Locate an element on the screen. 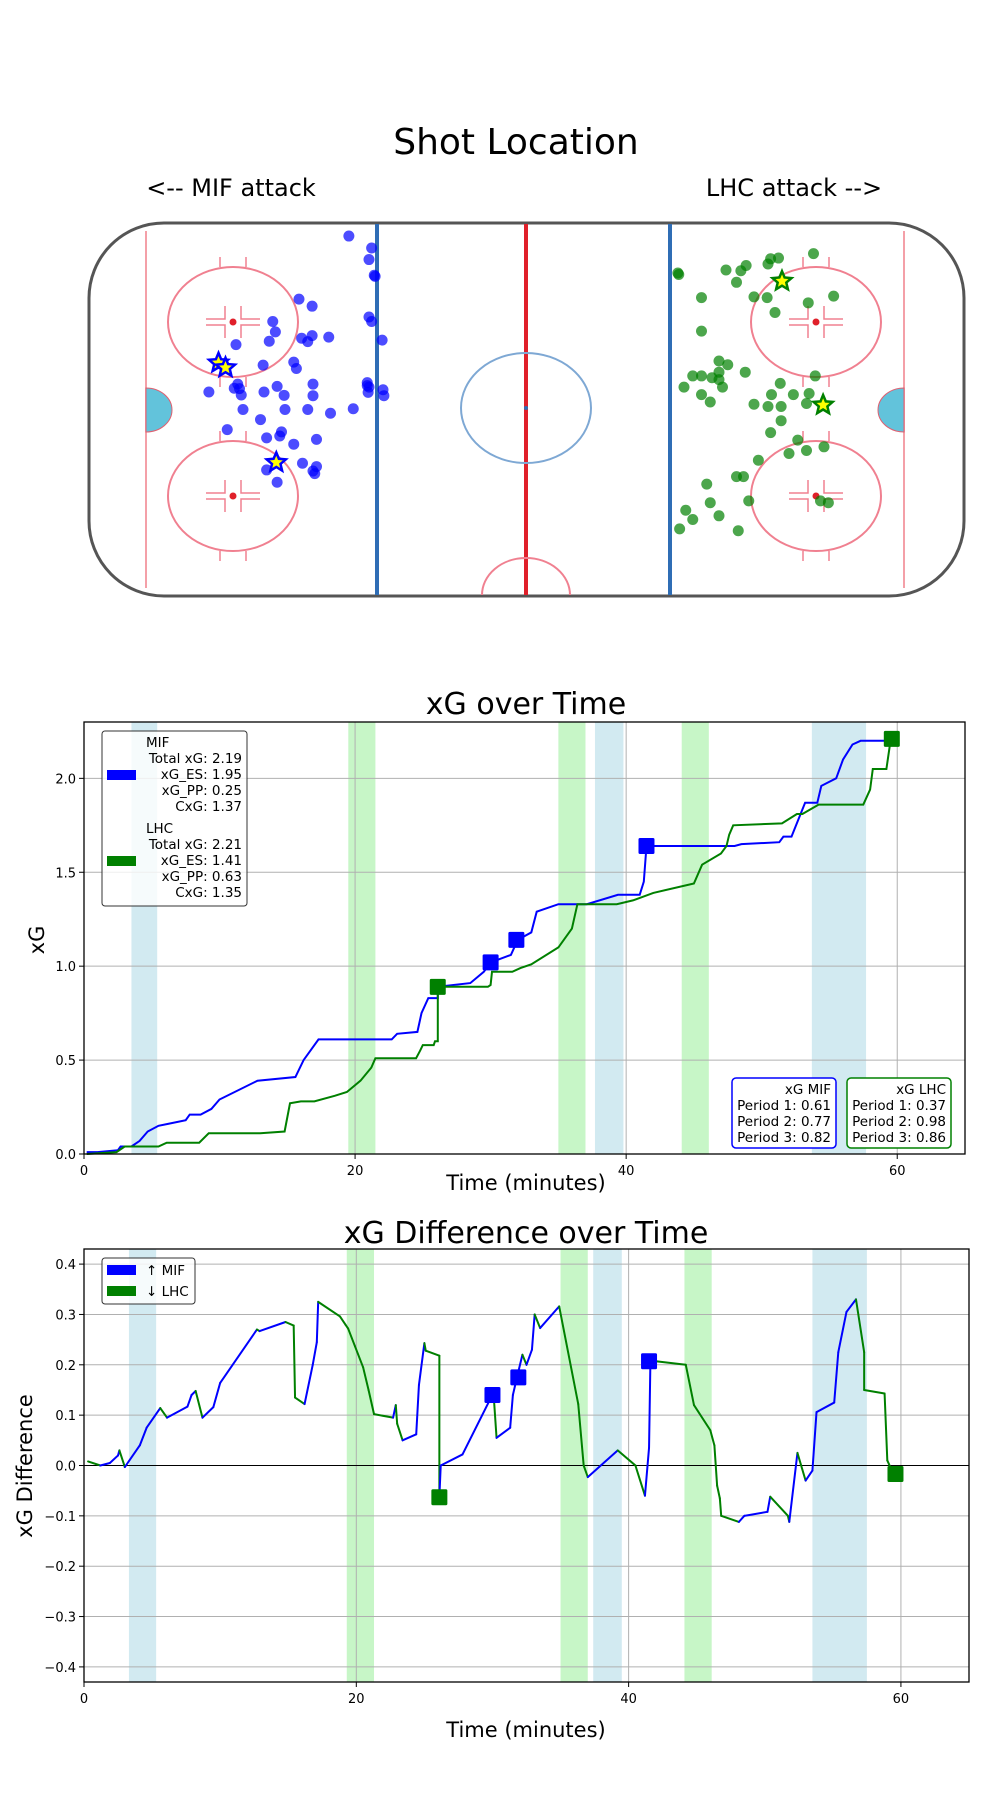 This screenshot has height=1800, width=1000. y-tick-label: 0.4 is located at coordinates (65, 1265).